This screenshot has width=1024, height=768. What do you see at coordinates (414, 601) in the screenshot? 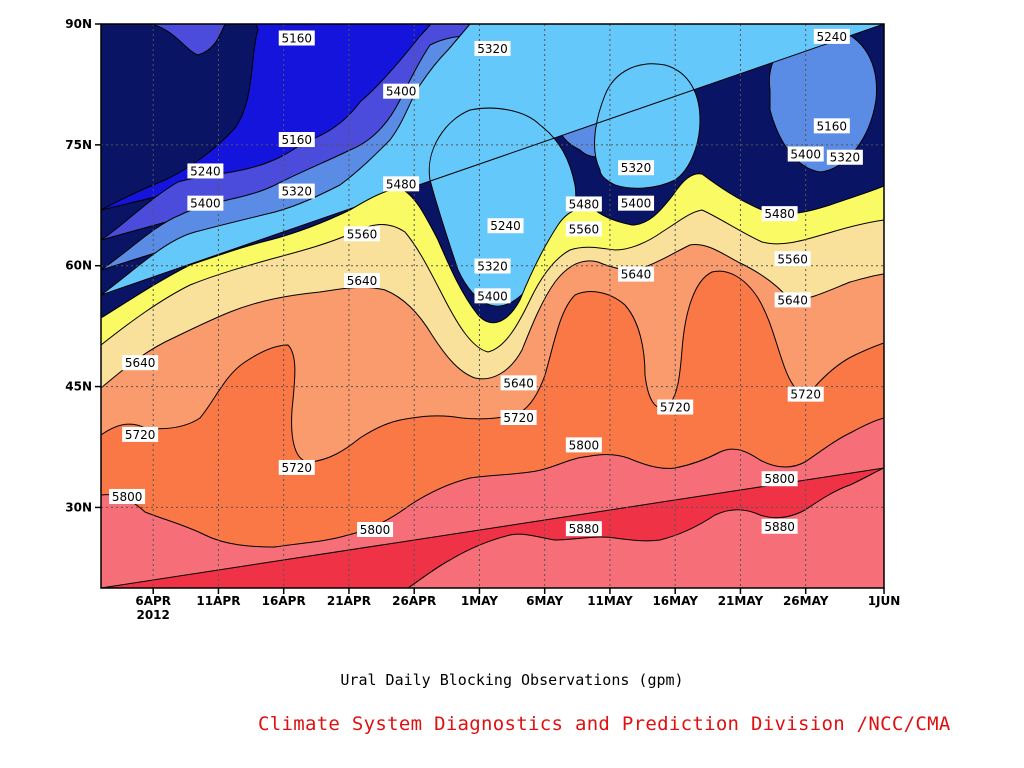
I see `x-tick-label: 26APR` at bounding box center [414, 601].